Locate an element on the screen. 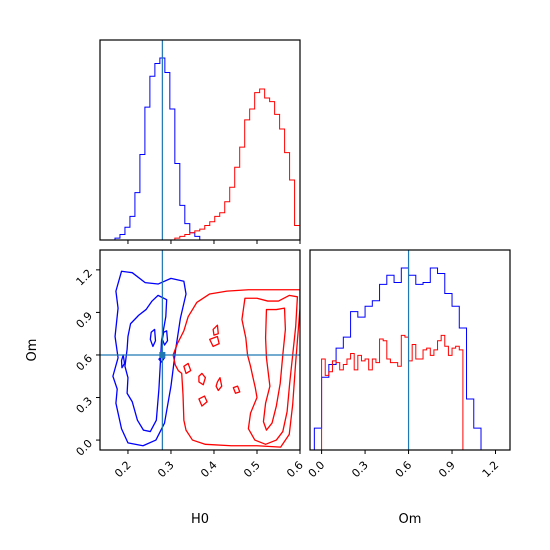 Image resolution: width=550 pixels, height=550 pixels. contour-y-tick-label: 0.3 is located at coordinates (85, 405).